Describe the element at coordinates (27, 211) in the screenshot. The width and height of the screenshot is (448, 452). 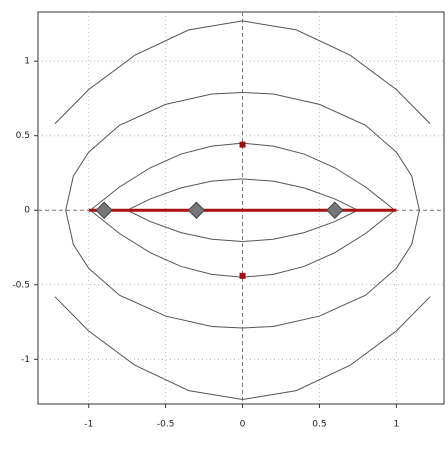
I see `y-tick-label: 0` at that location.